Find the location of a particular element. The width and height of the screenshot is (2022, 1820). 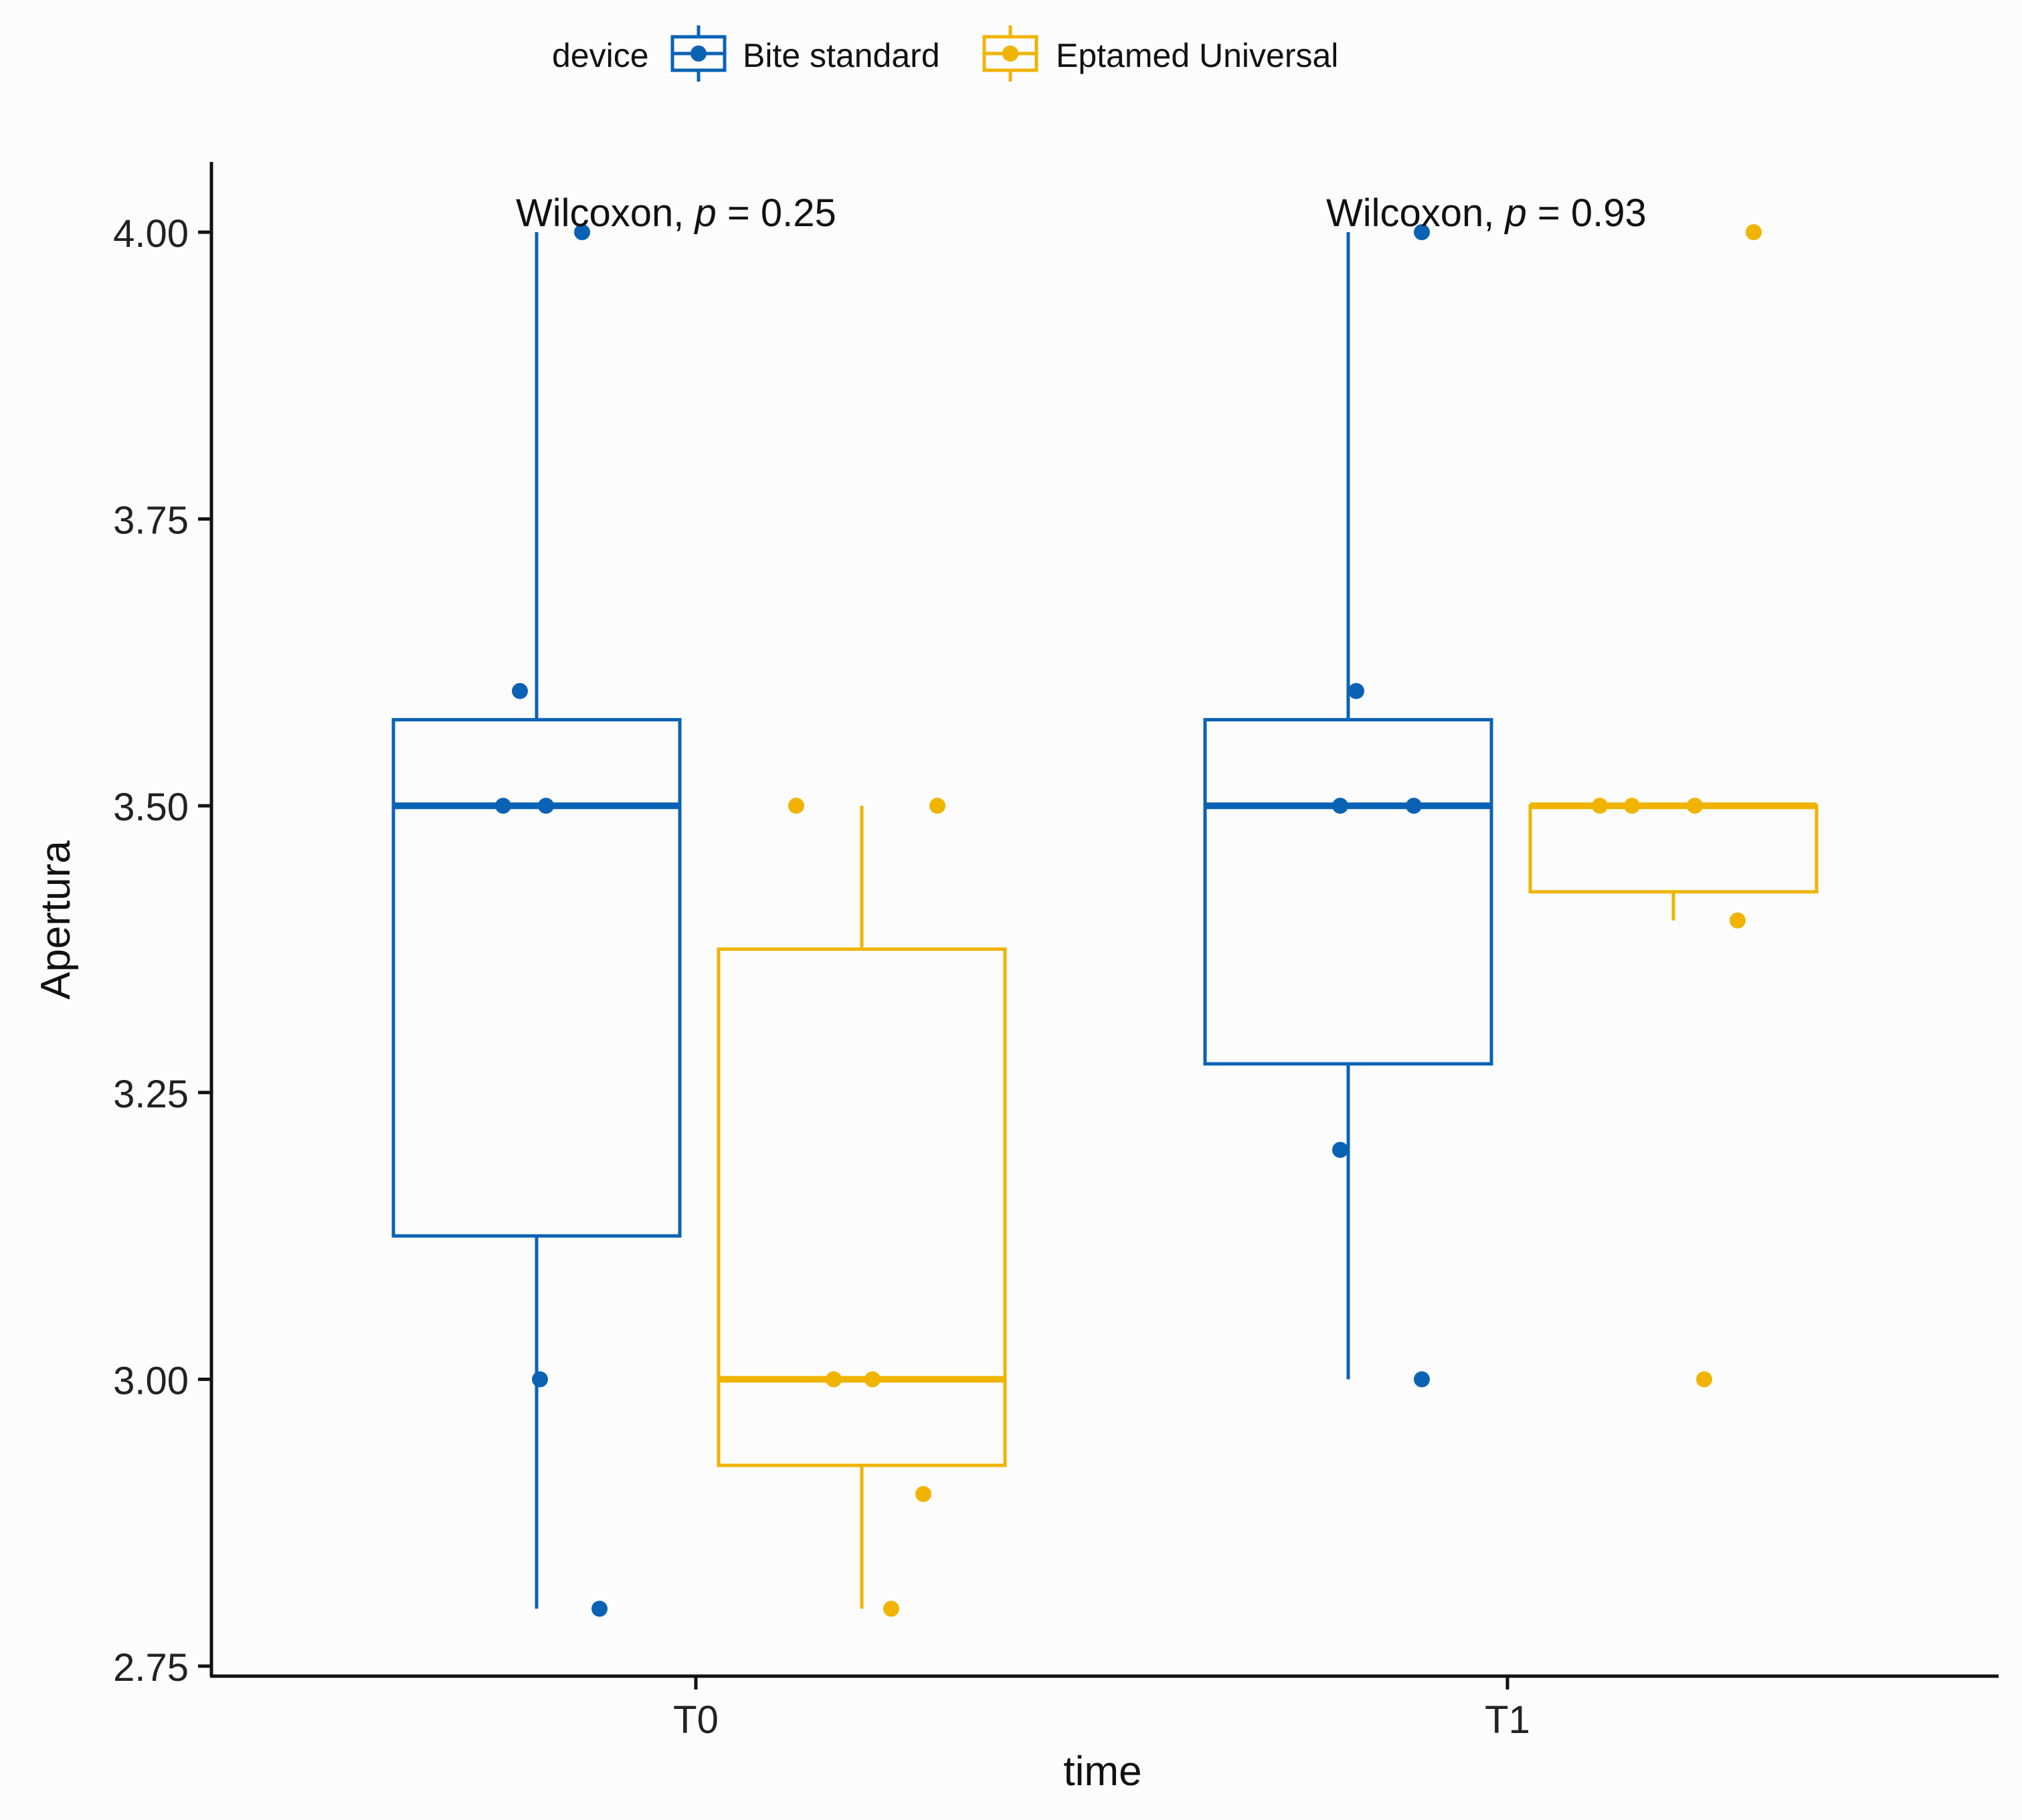

x-ticks: T0 T1 is located at coordinates (1101, 1709).